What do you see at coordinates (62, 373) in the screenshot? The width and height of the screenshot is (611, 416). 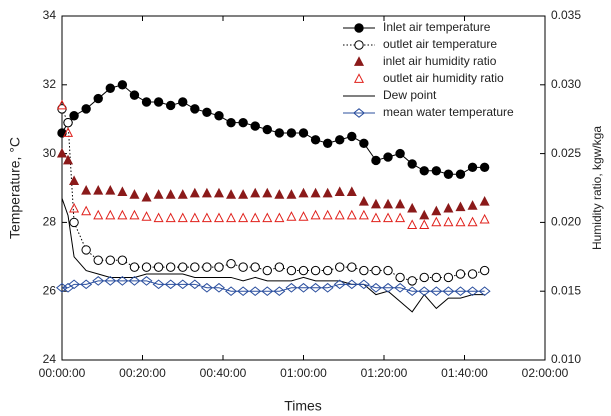 I see `x-tick-label: 00:00:00` at bounding box center [62, 373].